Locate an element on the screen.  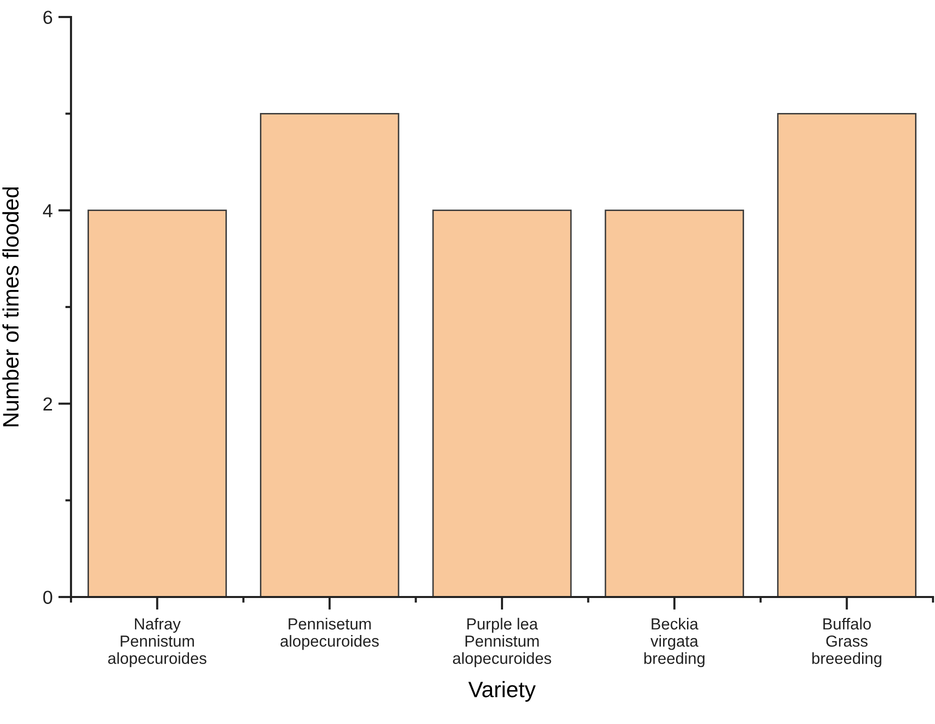
y-tick-label: 4 is located at coordinates (47, 211).